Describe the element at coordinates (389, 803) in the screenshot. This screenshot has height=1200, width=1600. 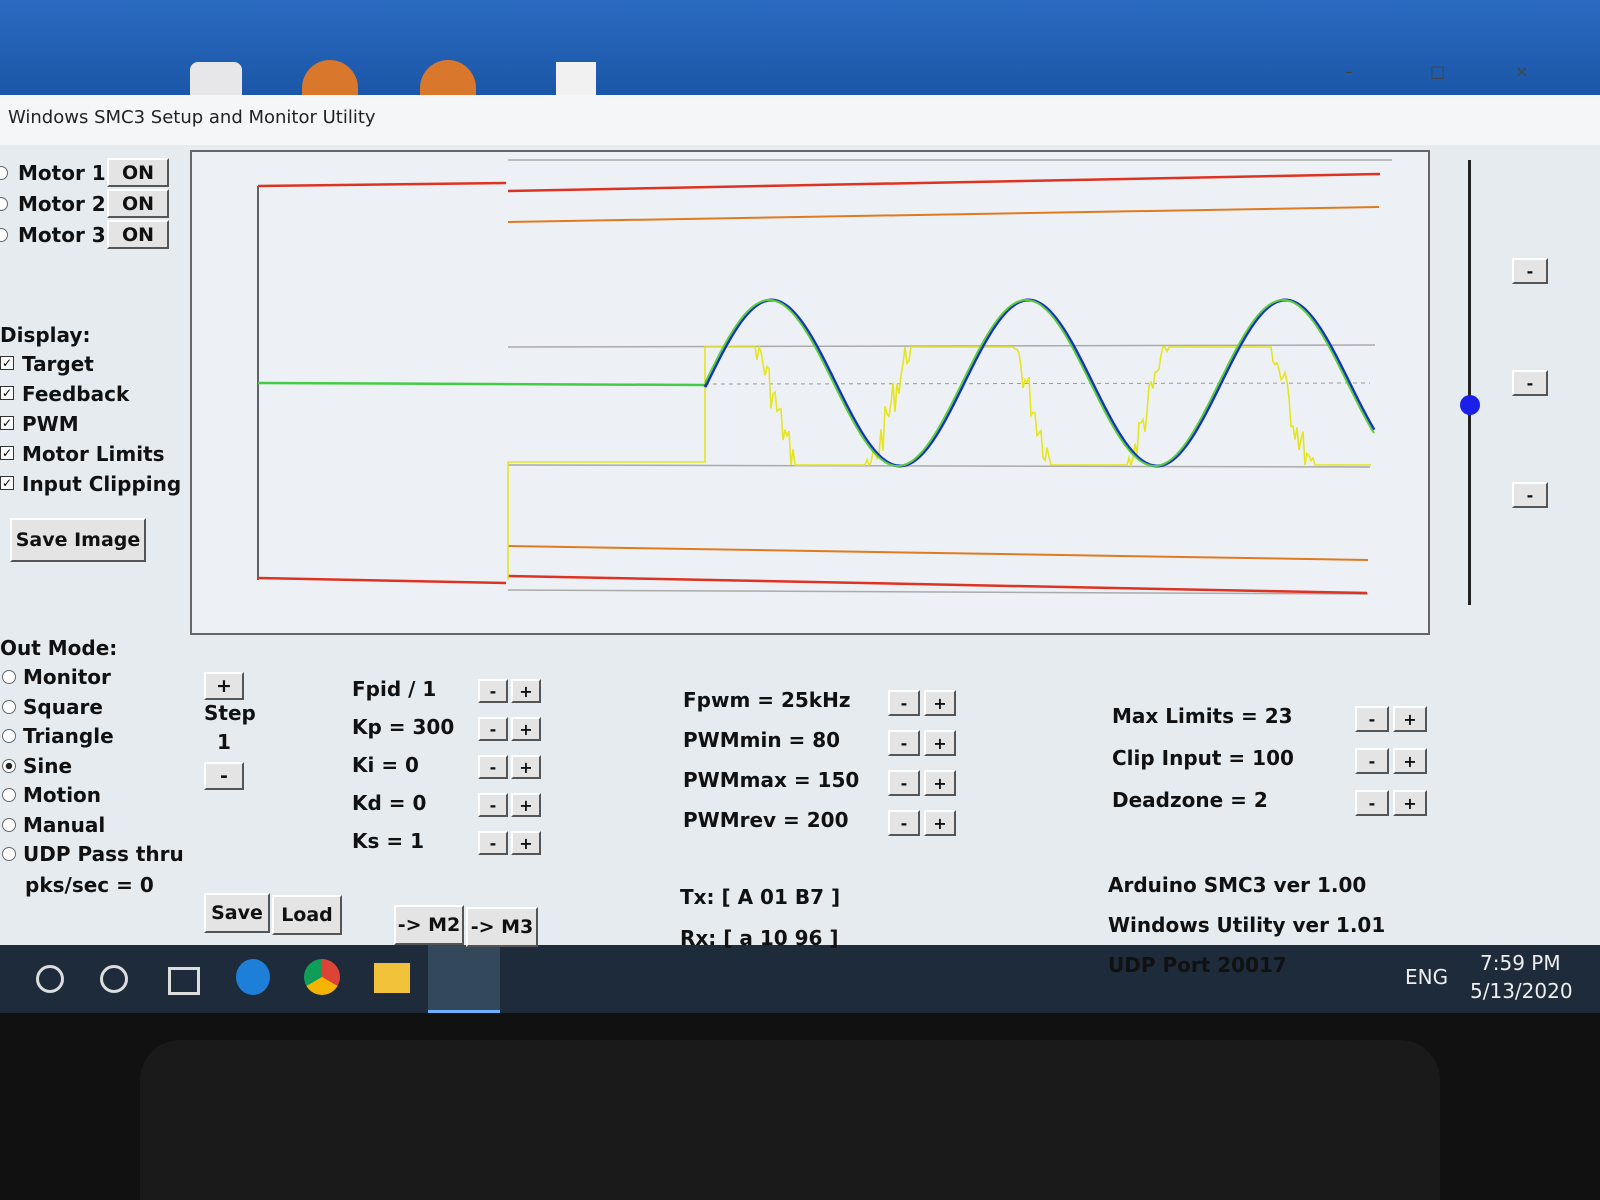
I see `pid-label: Kd = 0` at that location.